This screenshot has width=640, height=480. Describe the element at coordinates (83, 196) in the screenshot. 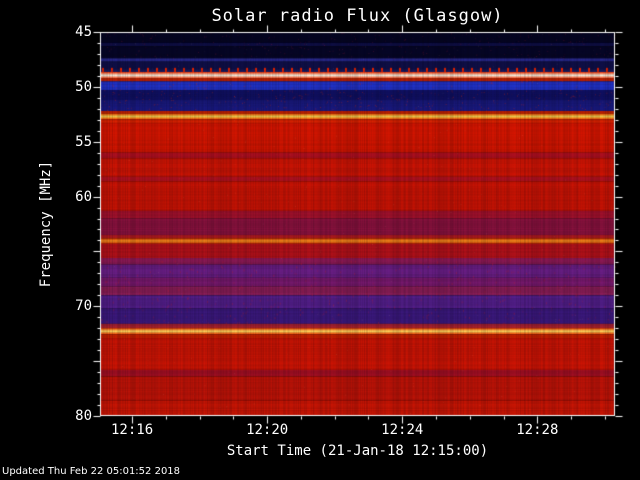

I see `y-tick-label: 60` at that location.